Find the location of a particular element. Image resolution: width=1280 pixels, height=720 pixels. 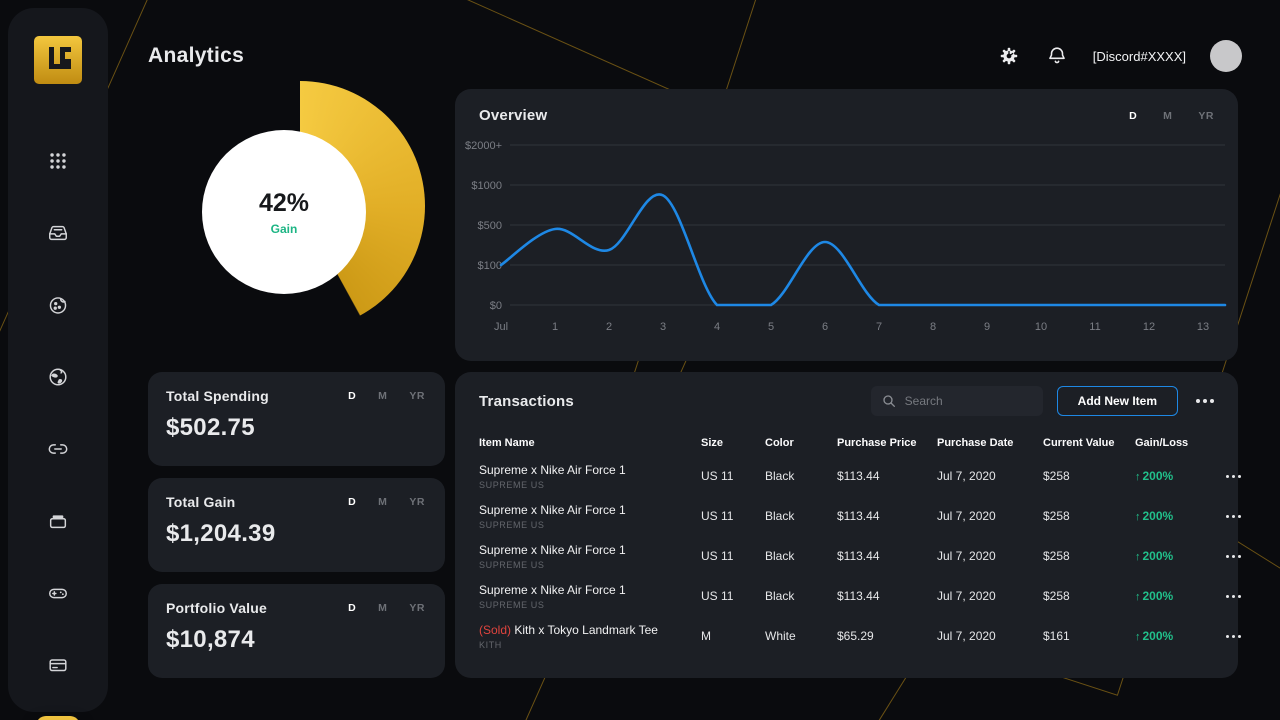

user-tag: [Discord#XXXX] is located at coordinates (1139, 56).